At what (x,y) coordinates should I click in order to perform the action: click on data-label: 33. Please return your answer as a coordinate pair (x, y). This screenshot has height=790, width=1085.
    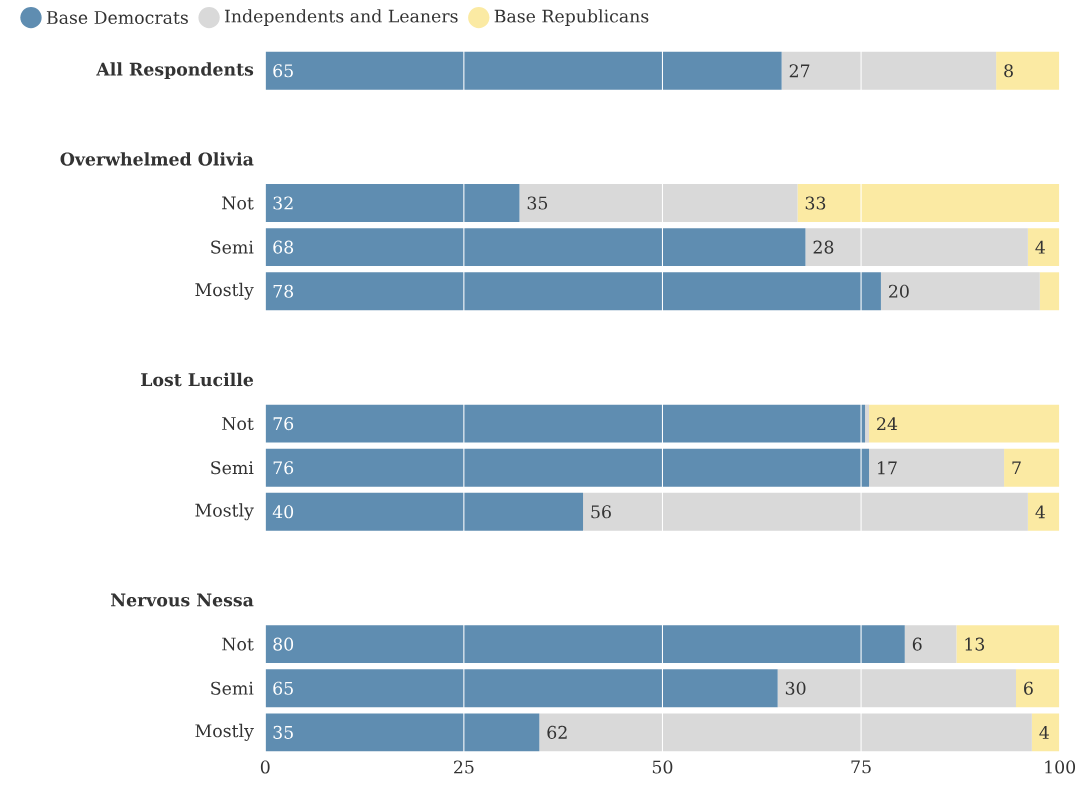
    Looking at the image, I should click on (815, 203).